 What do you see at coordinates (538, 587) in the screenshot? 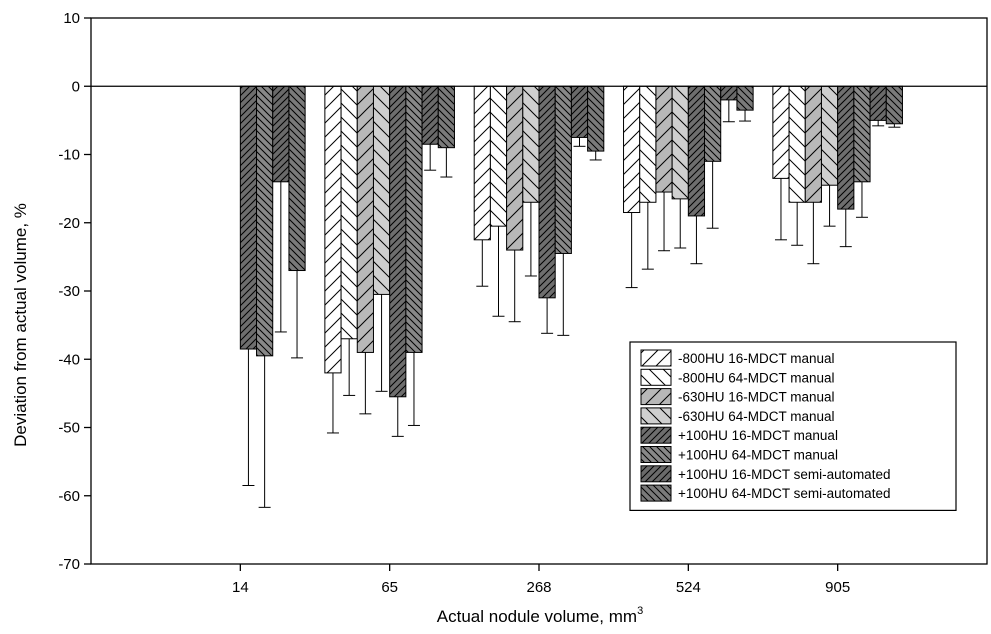
I see `x-tick-label: 268` at bounding box center [538, 587].